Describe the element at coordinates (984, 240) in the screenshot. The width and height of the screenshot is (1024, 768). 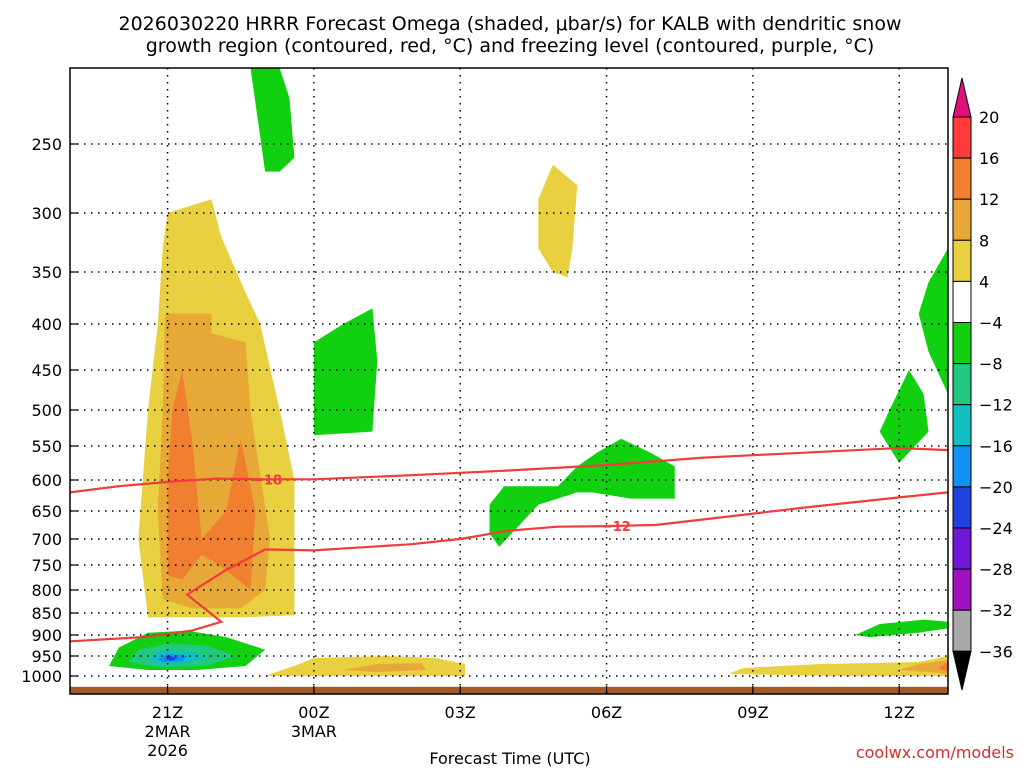
I see `colorbar-level-3: 8` at that location.